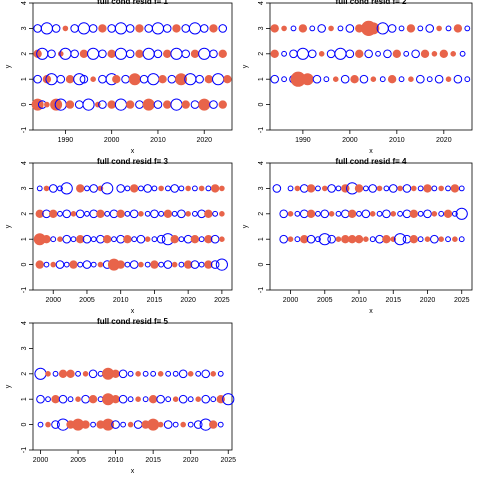 The image size is (480, 480). What do you see at coordinates (24, 425) in the screenshot?
I see `y-tick-label: 0` at bounding box center [24, 425].